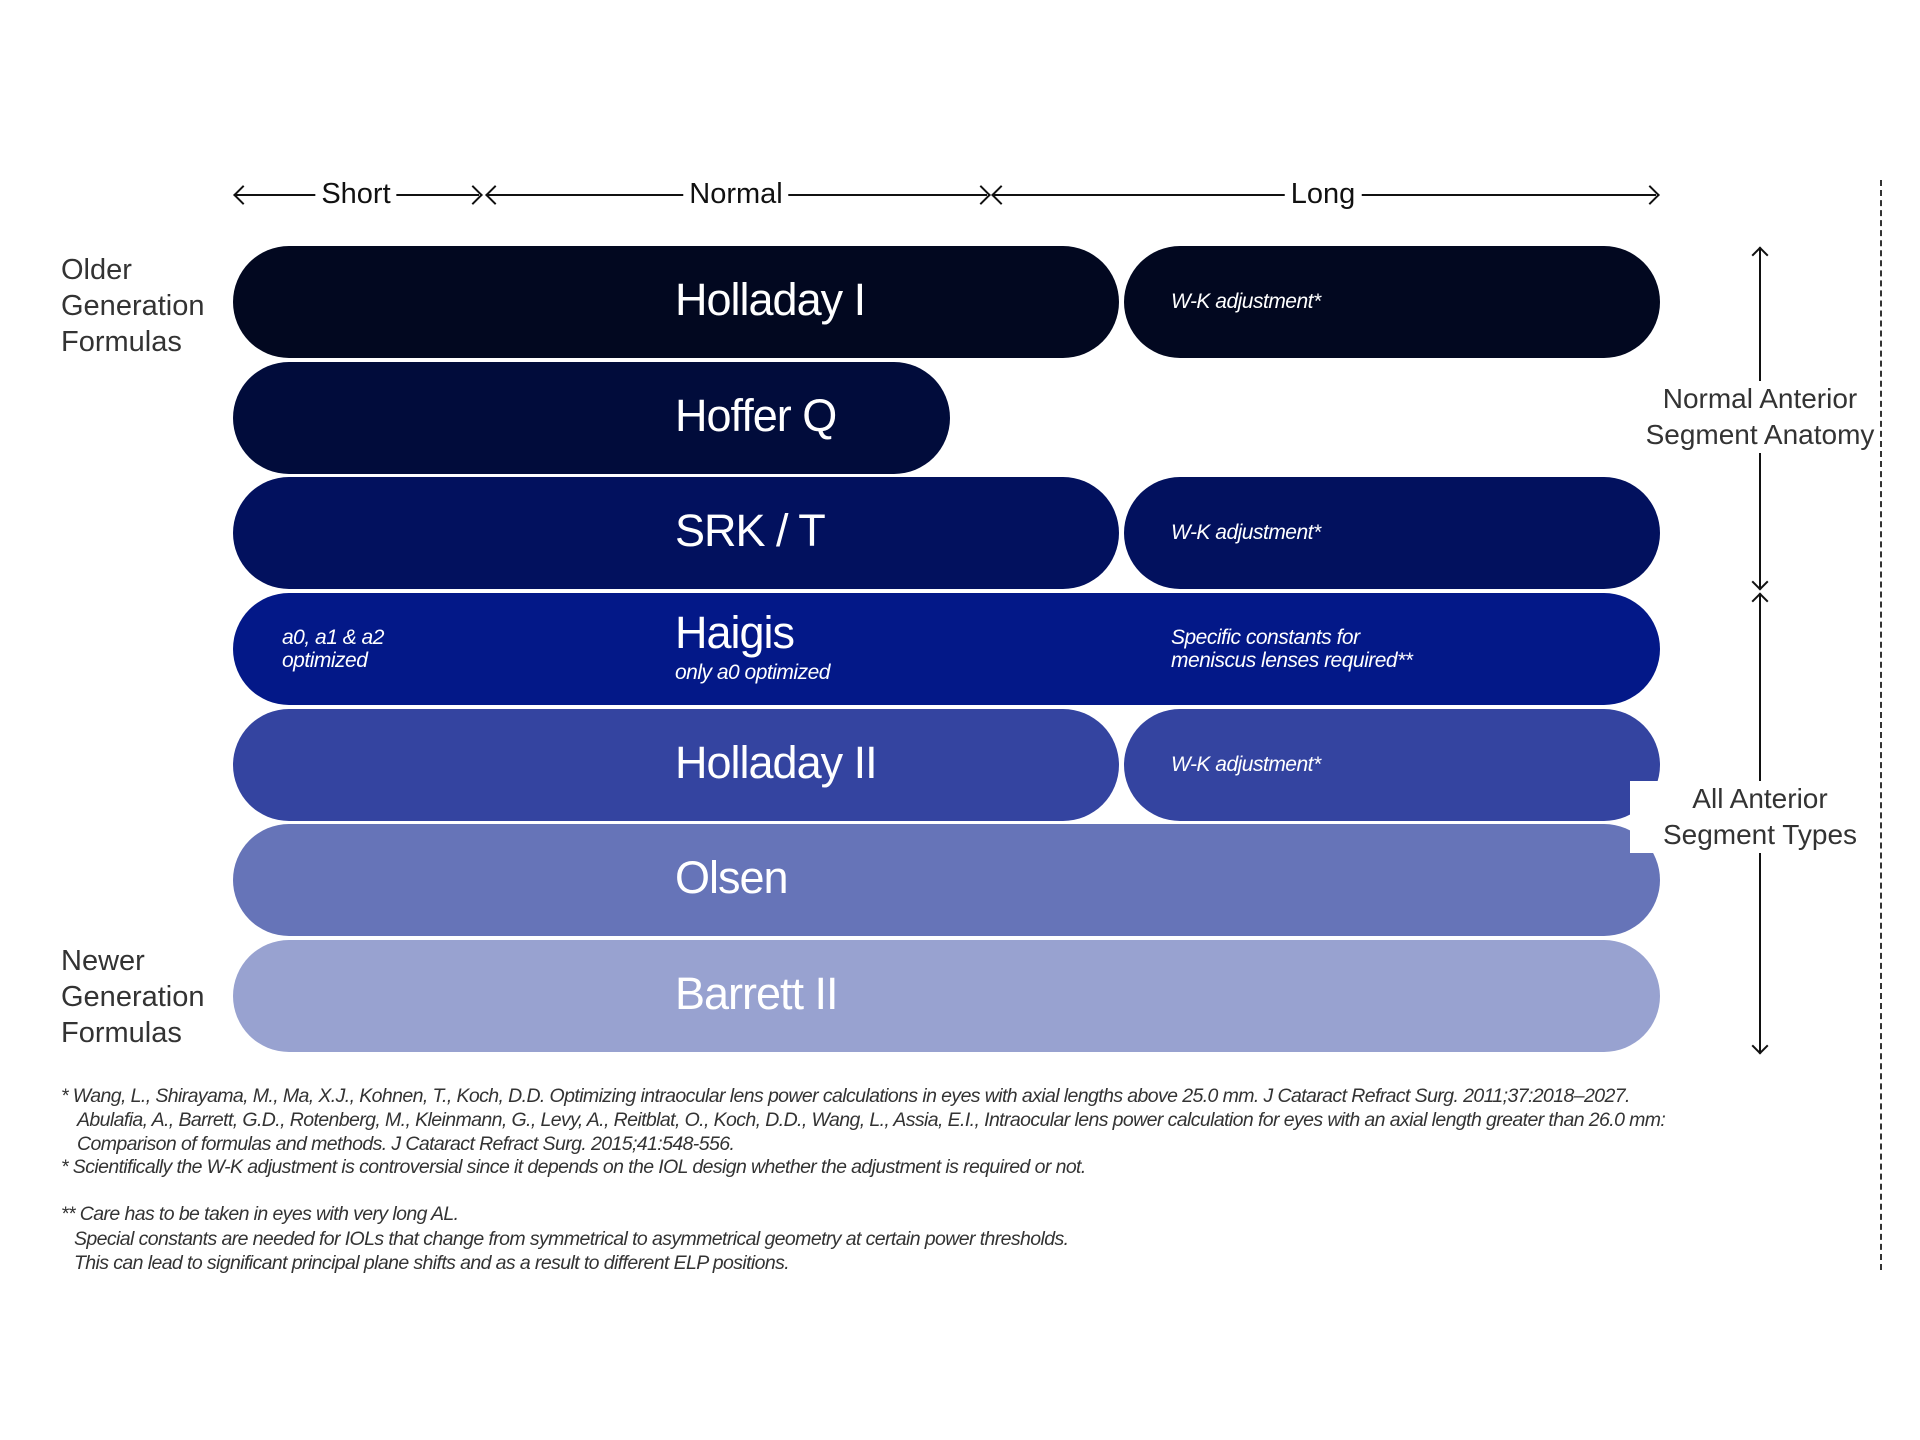 The height and width of the screenshot is (1440, 1920). I want to click on holladay-ii-long-note: W-K adjustment*, so click(1392, 765).